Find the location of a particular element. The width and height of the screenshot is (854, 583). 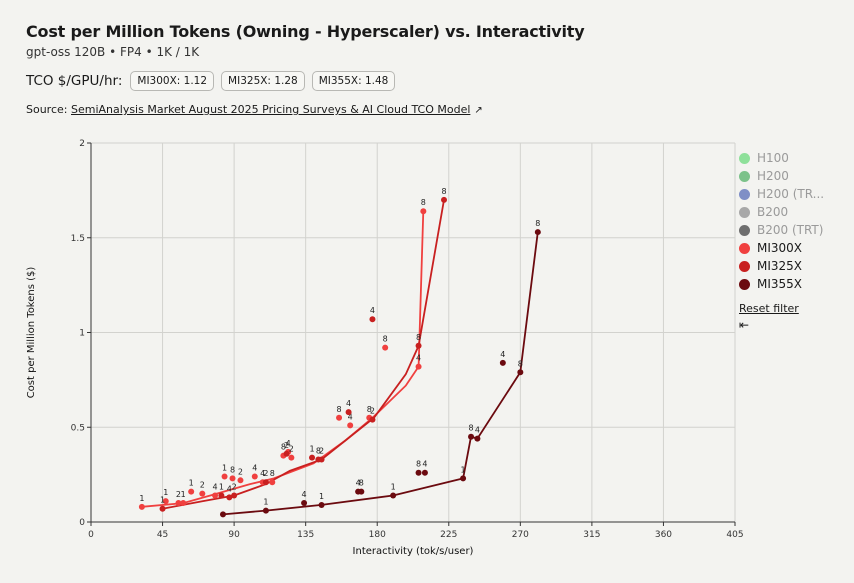

legend-item-b200-trt: B200 (TRT) is located at coordinates (781, 230).